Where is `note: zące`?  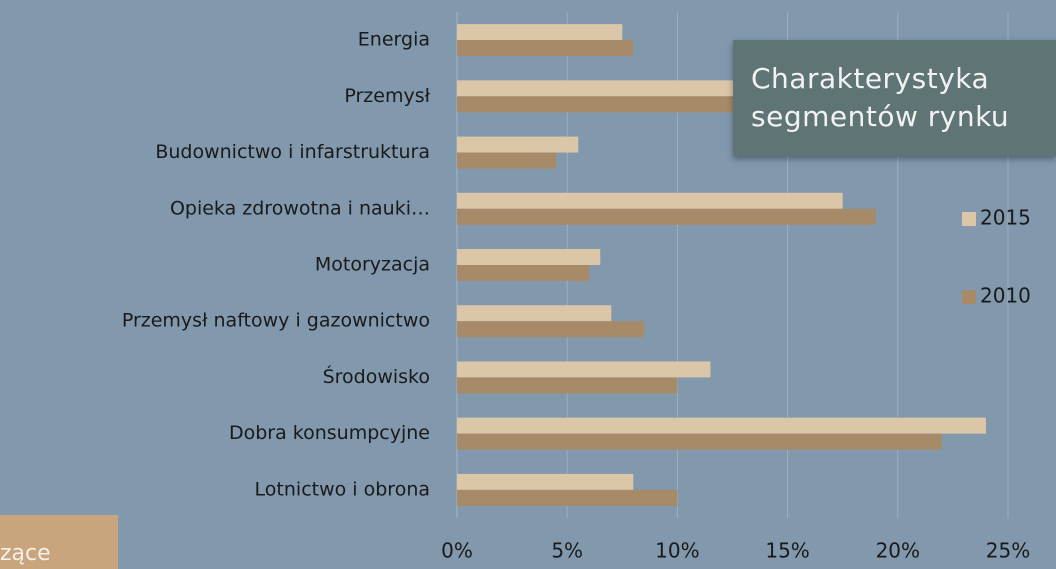 note: zące is located at coordinates (59, 542).